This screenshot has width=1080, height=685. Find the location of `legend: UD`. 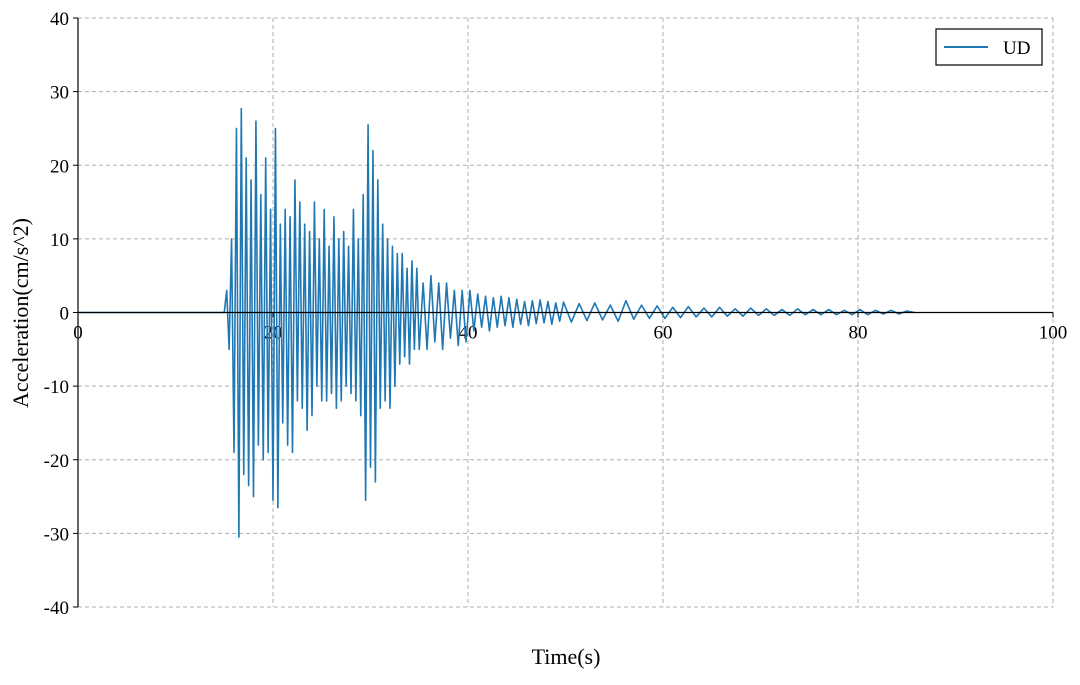

legend: UD is located at coordinates (989, 47).